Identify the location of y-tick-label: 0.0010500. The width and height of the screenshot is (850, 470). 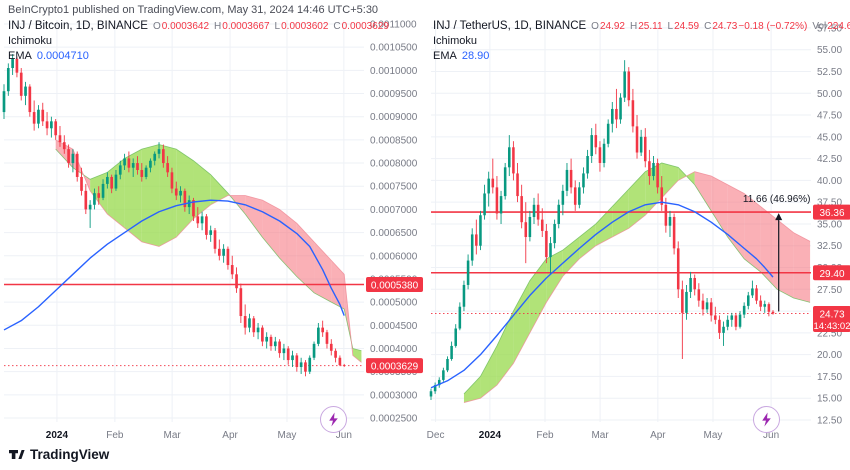
(394, 48).